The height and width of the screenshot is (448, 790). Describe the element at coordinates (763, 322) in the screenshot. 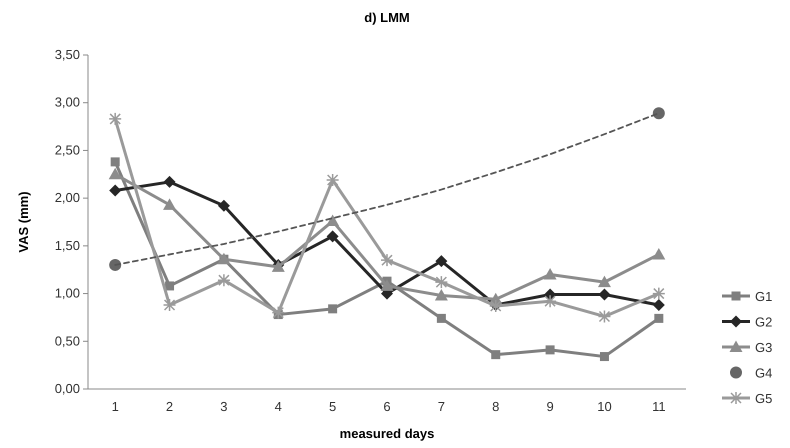

I see `legend-label: G2` at that location.